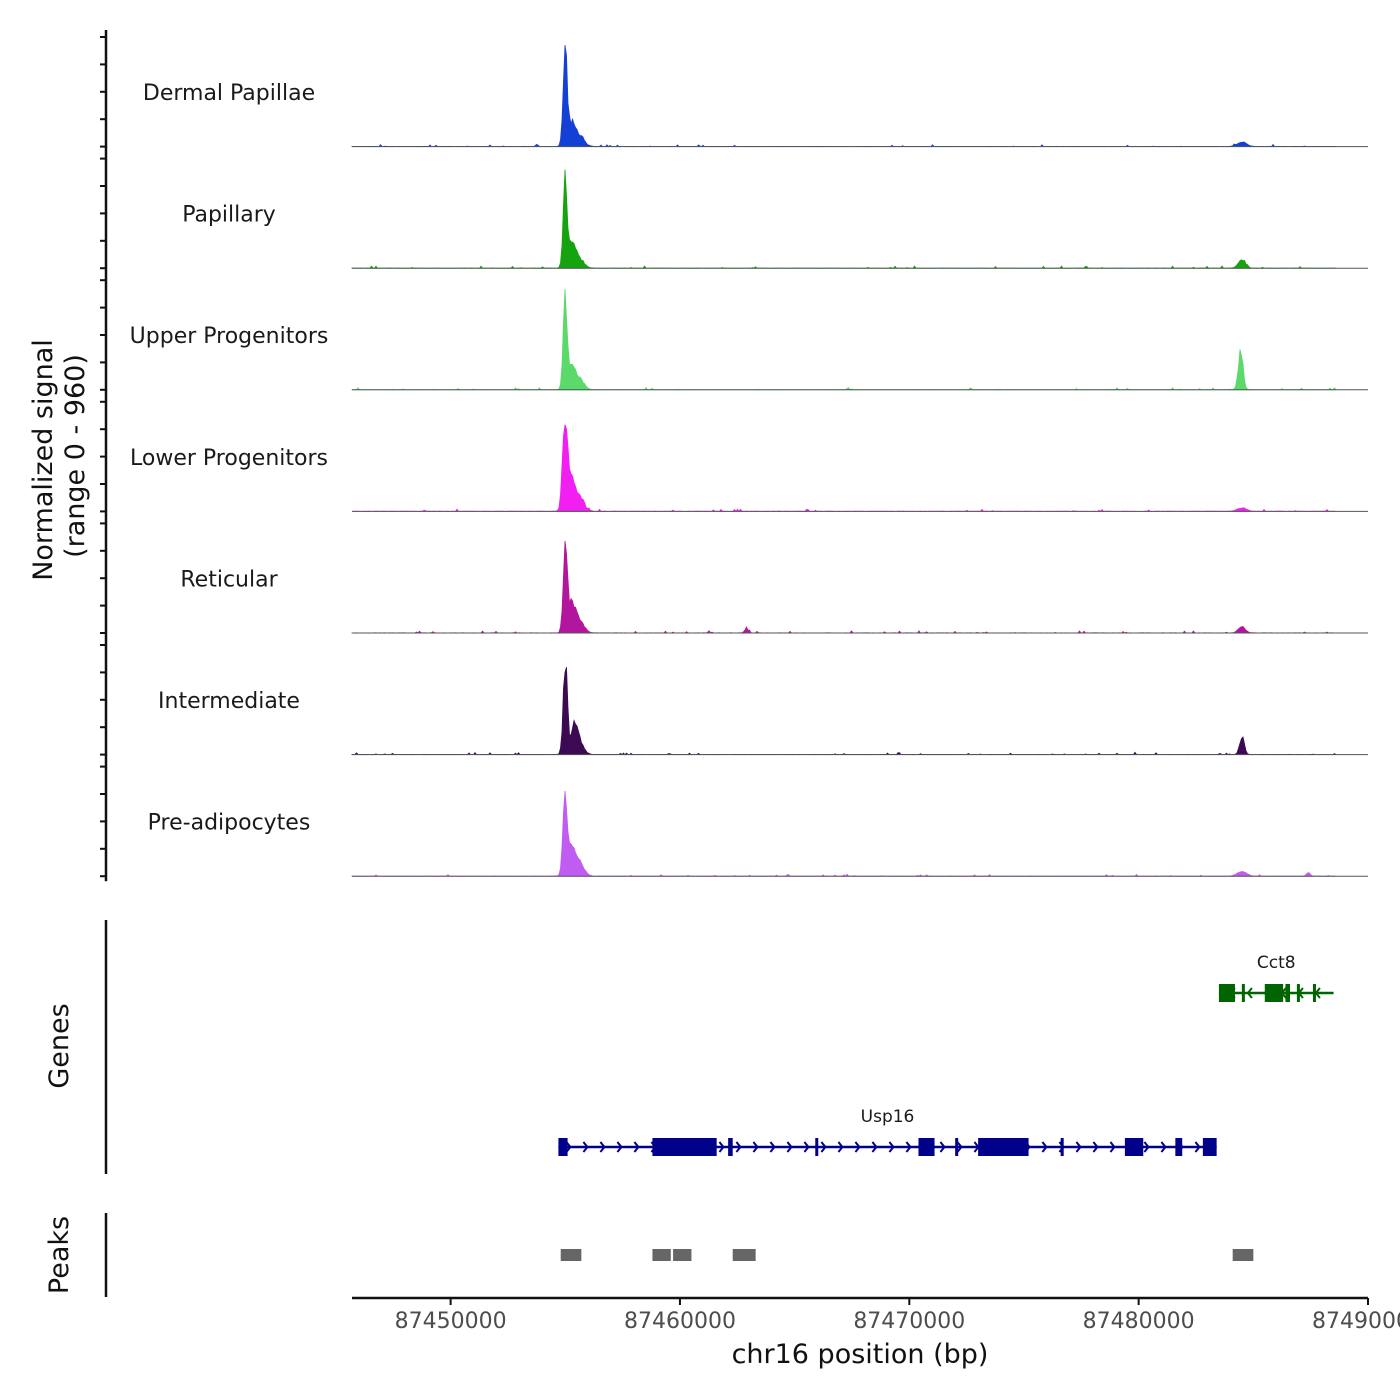 The image size is (1400, 1400). I want to click on track-label: Reticular, so click(229, 579).